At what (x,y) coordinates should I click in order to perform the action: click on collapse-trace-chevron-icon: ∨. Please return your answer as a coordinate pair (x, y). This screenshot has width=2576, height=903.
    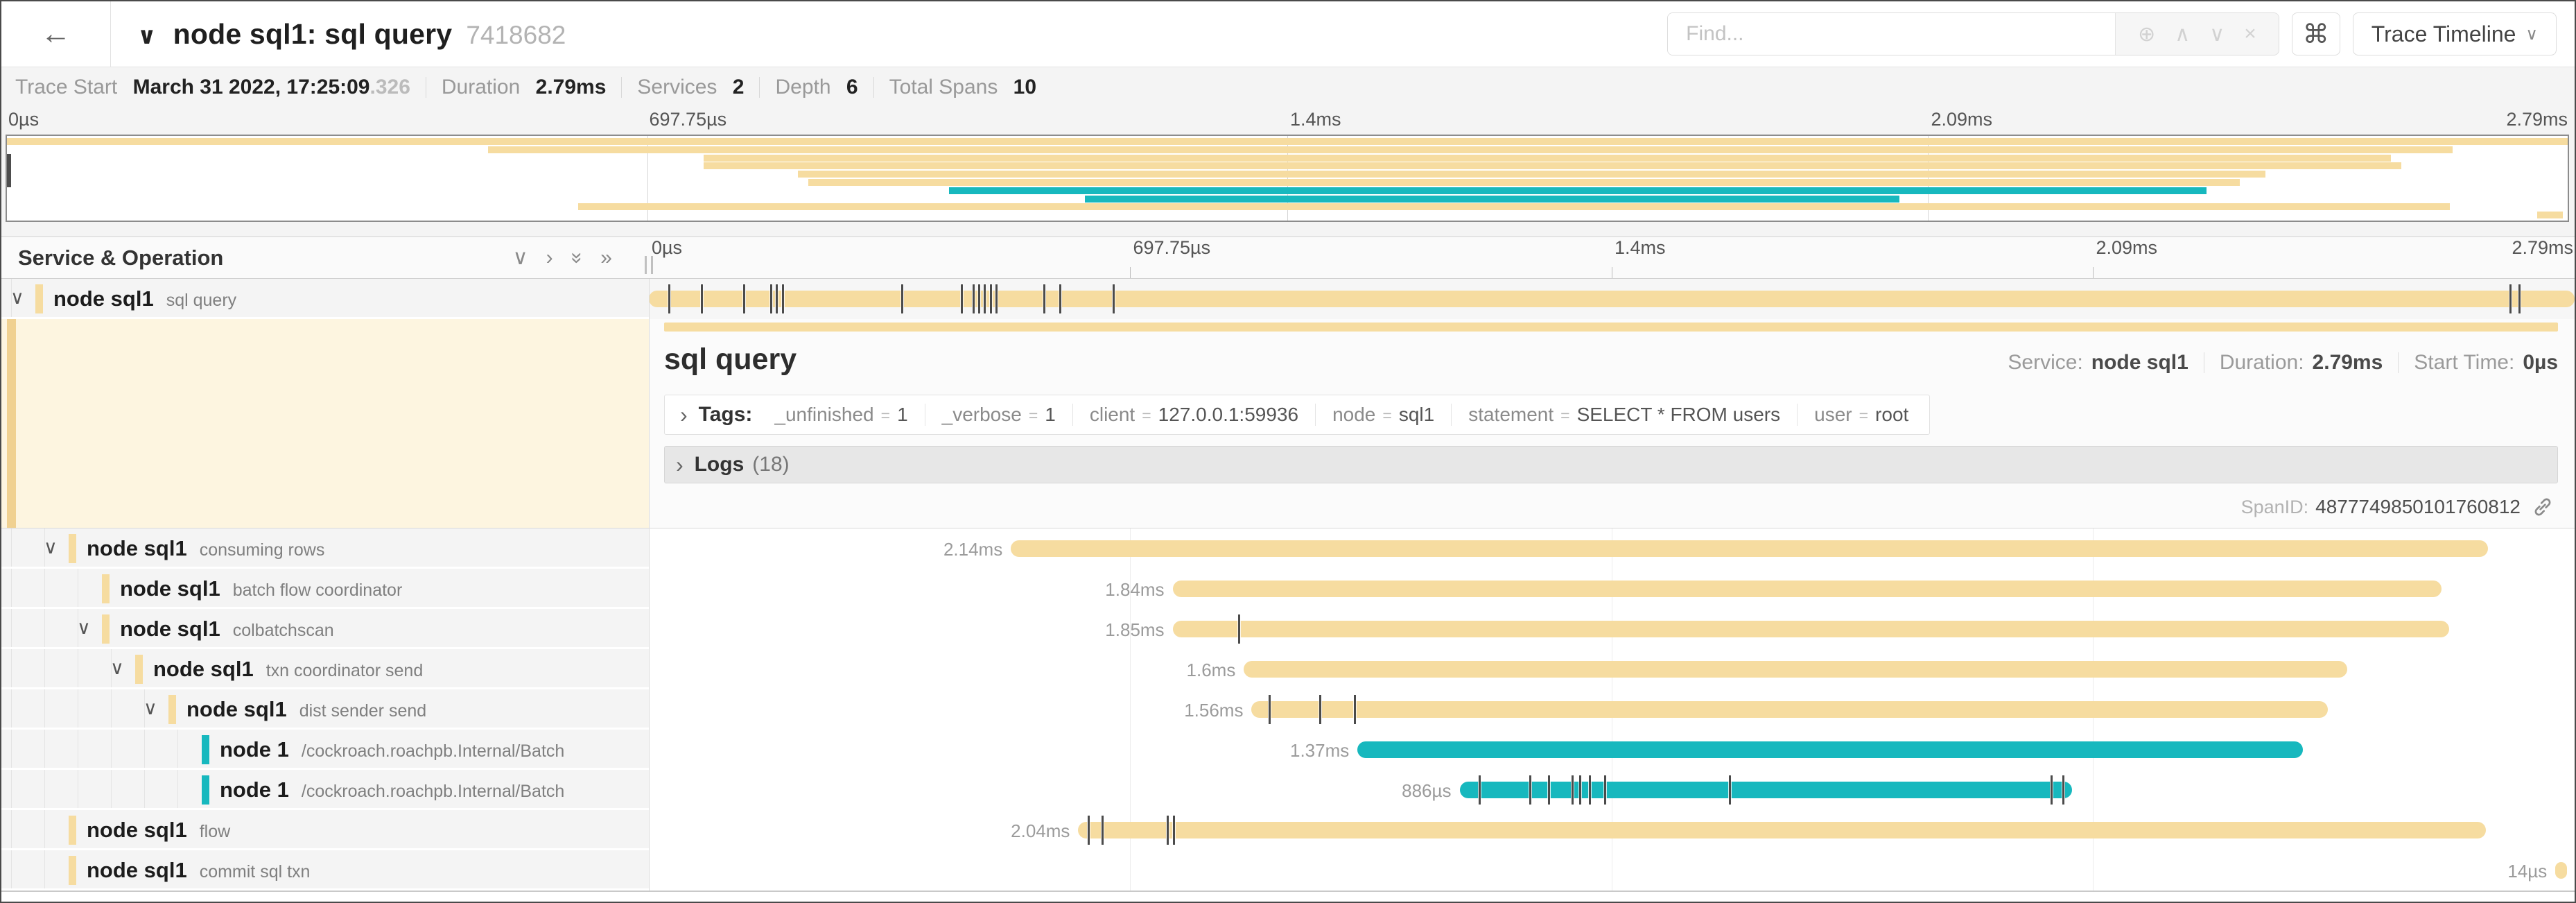
    Looking at the image, I should click on (147, 35).